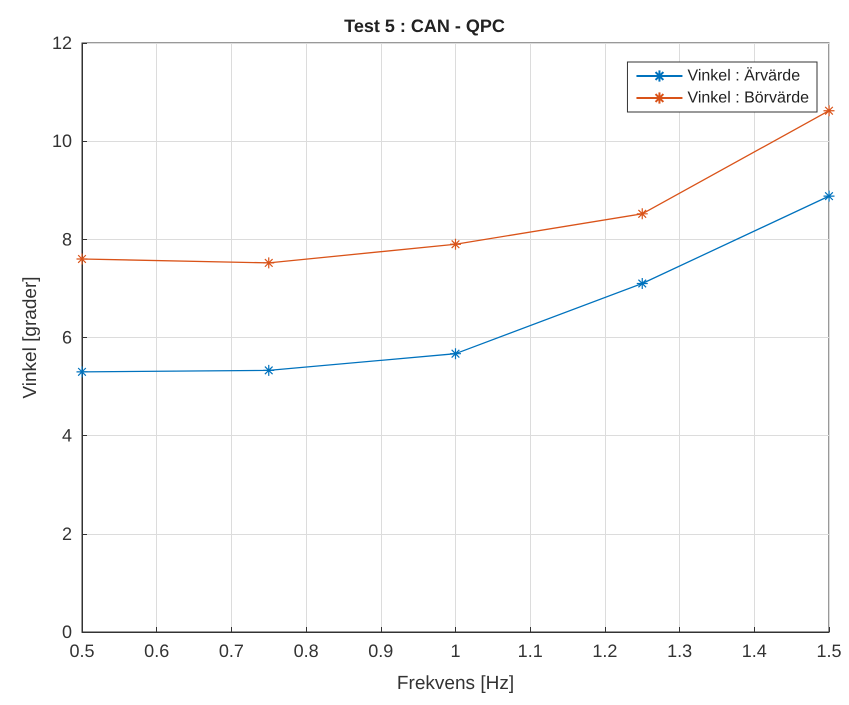  What do you see at coordinates (67, 239) in the screenshot?
I see `y-tick-label: 8` at bounding box center [67, 239].